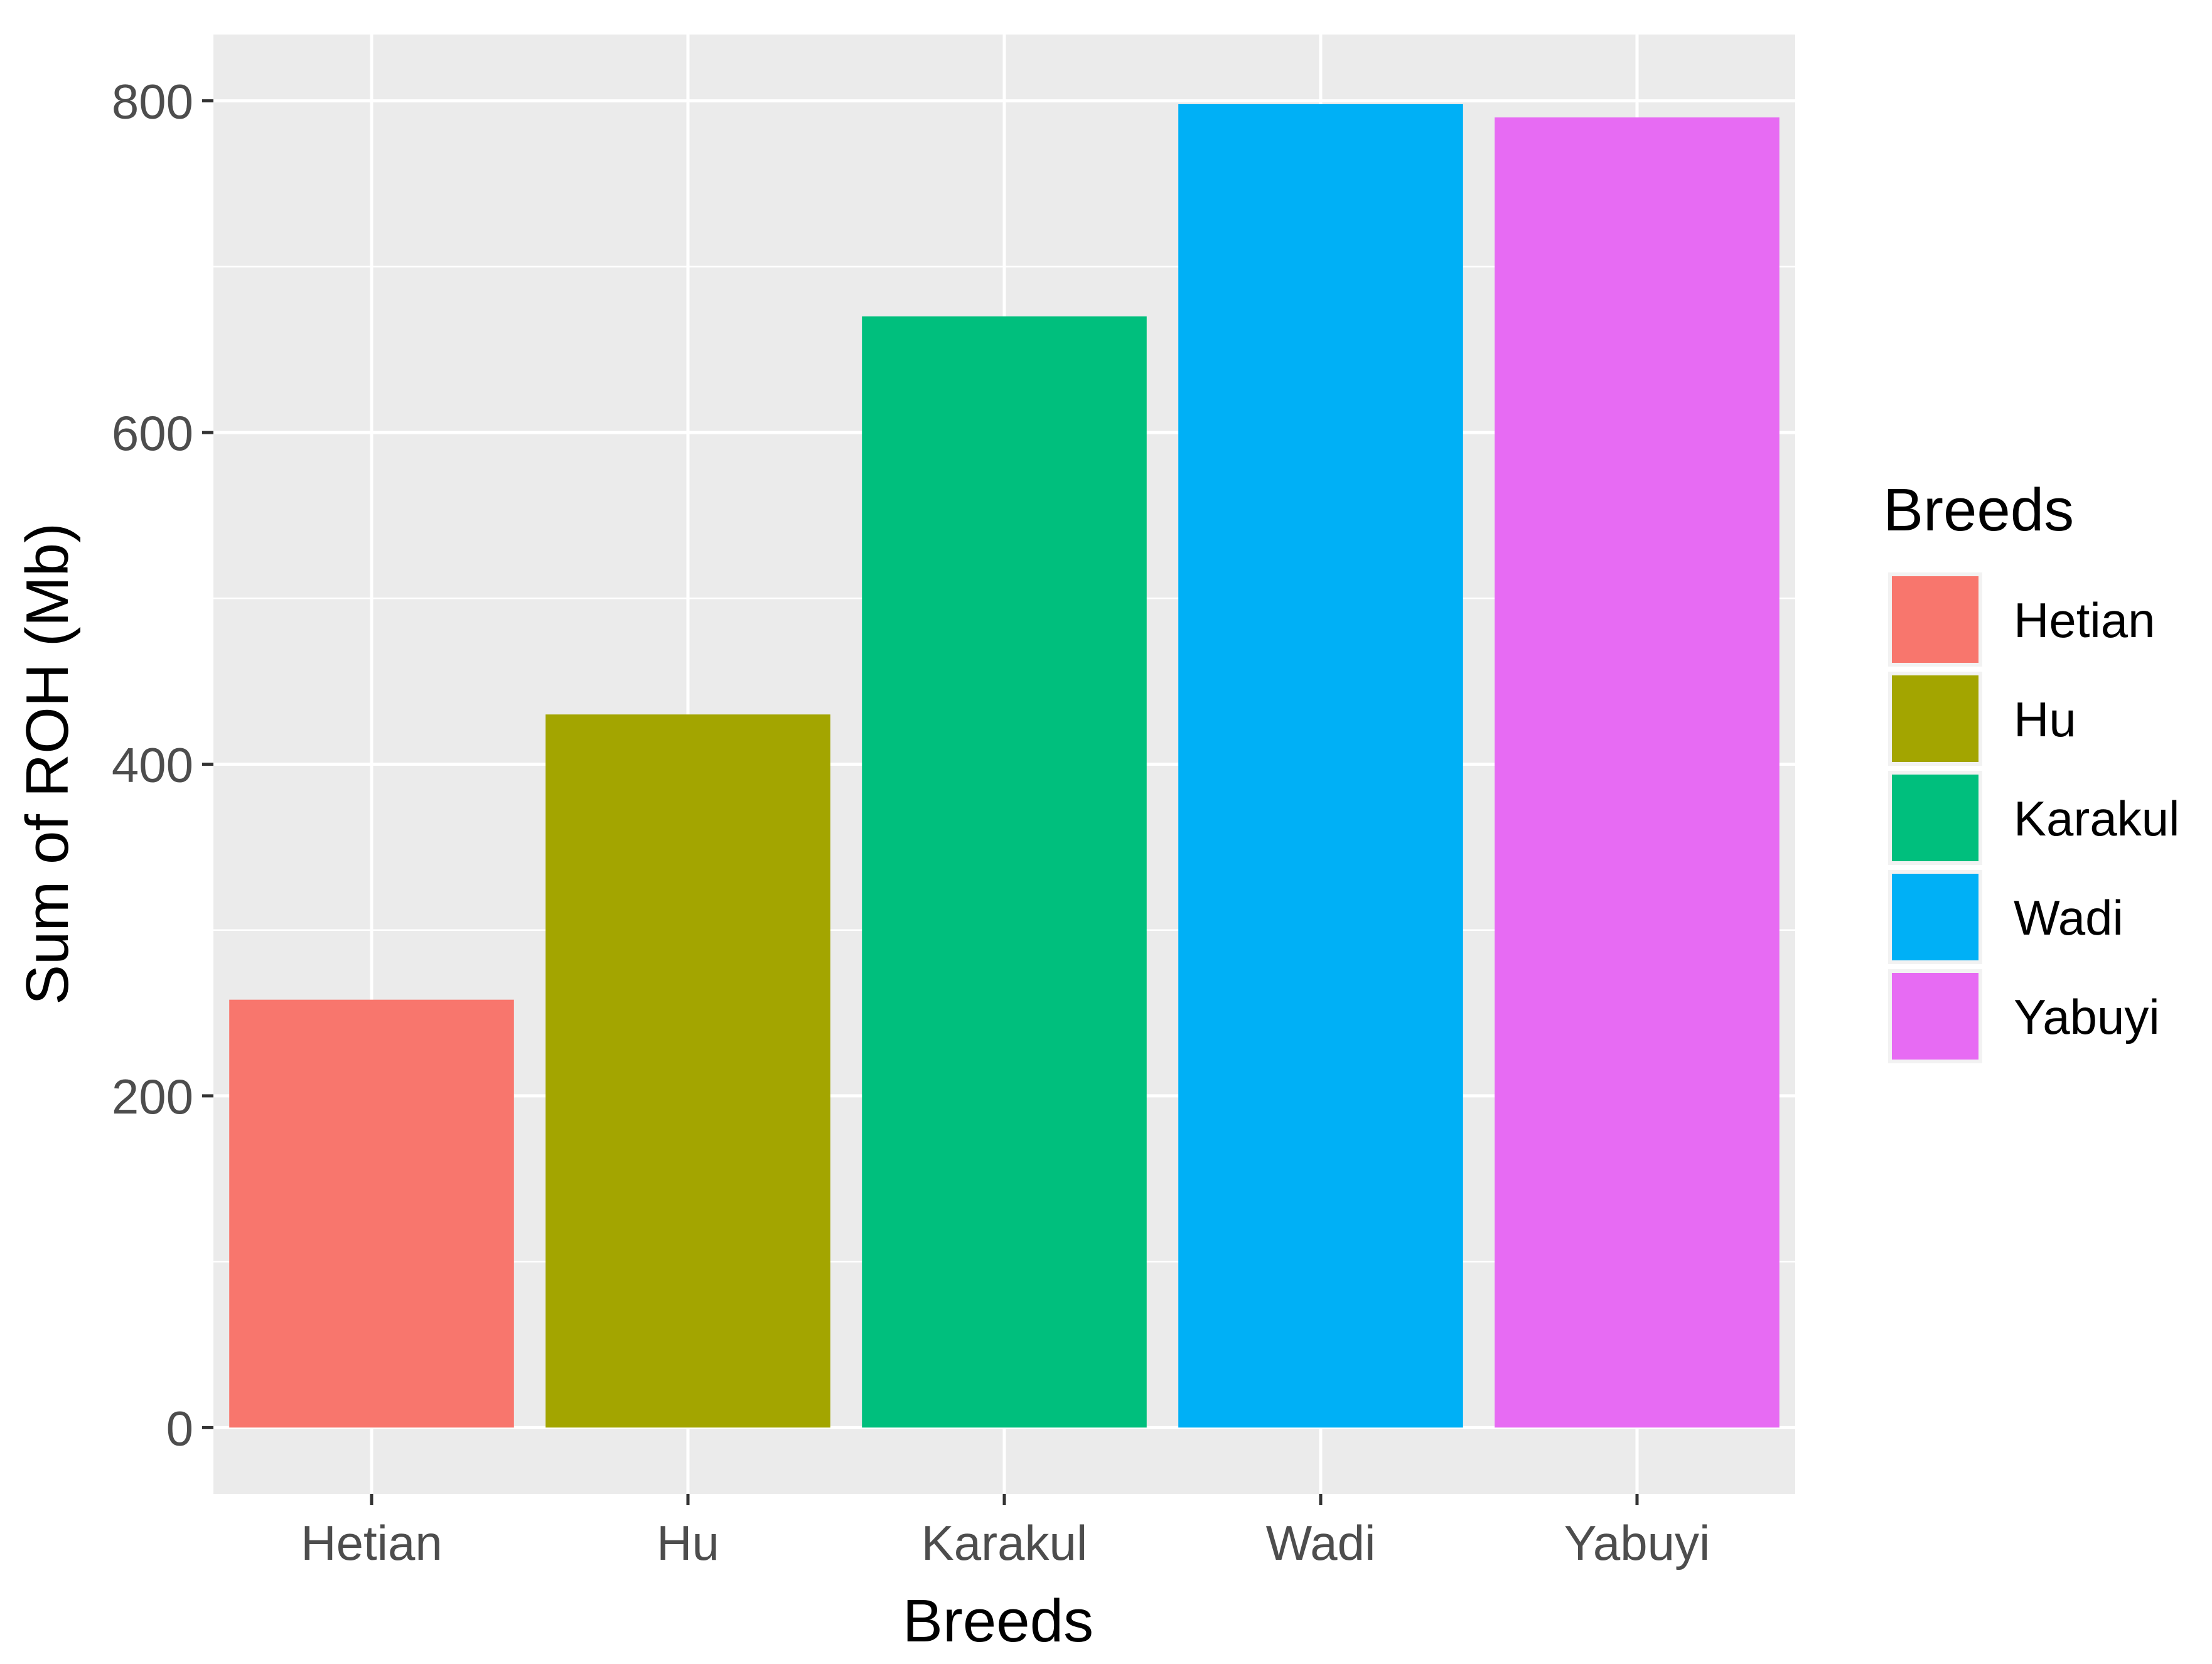  I want to click on x-tick-label: Yabuyi, so click(1637, 1543).